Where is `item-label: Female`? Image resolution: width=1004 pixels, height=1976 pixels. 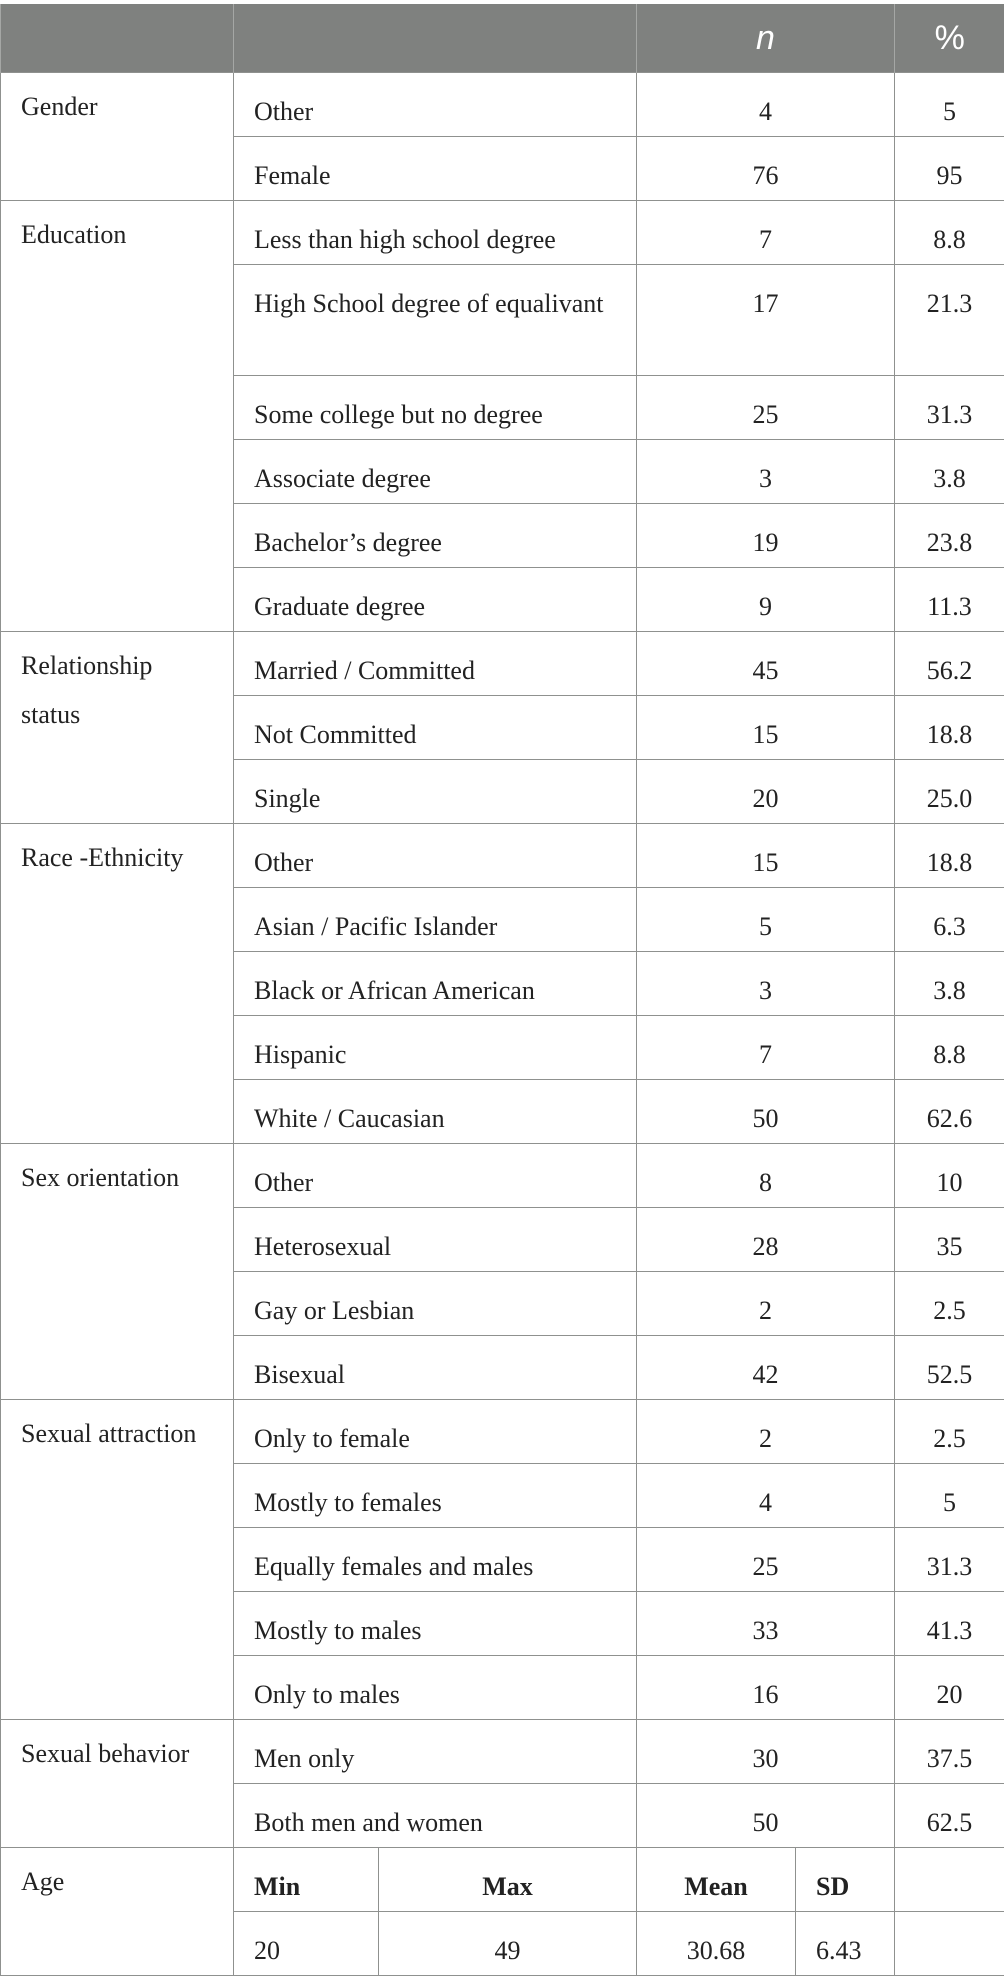
item-label: Female is located at coordinates (435, 169).